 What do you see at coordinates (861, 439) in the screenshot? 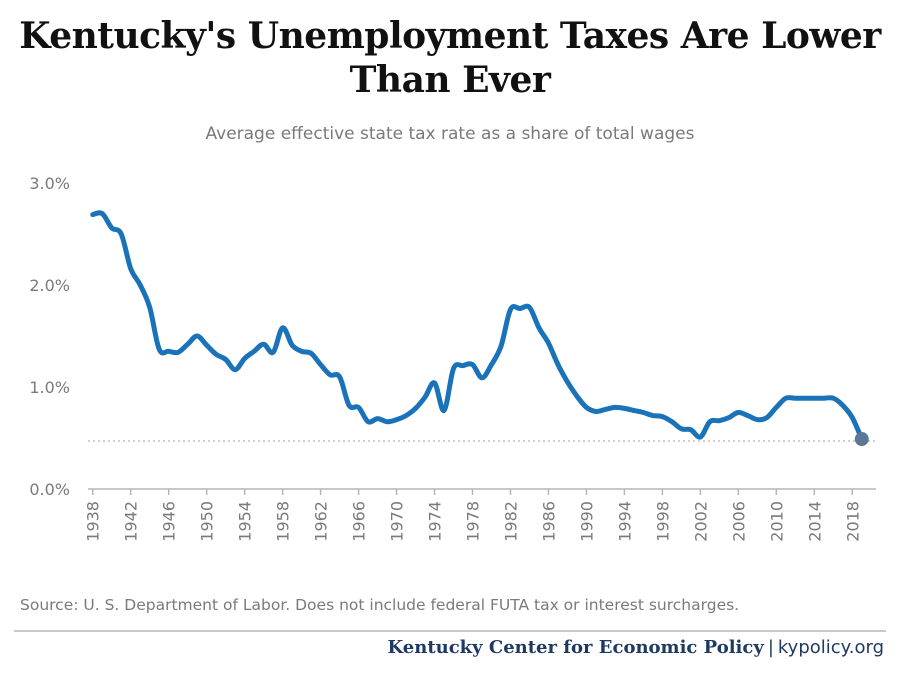
I see `end-point-marker` at bounding box center [861, 439].